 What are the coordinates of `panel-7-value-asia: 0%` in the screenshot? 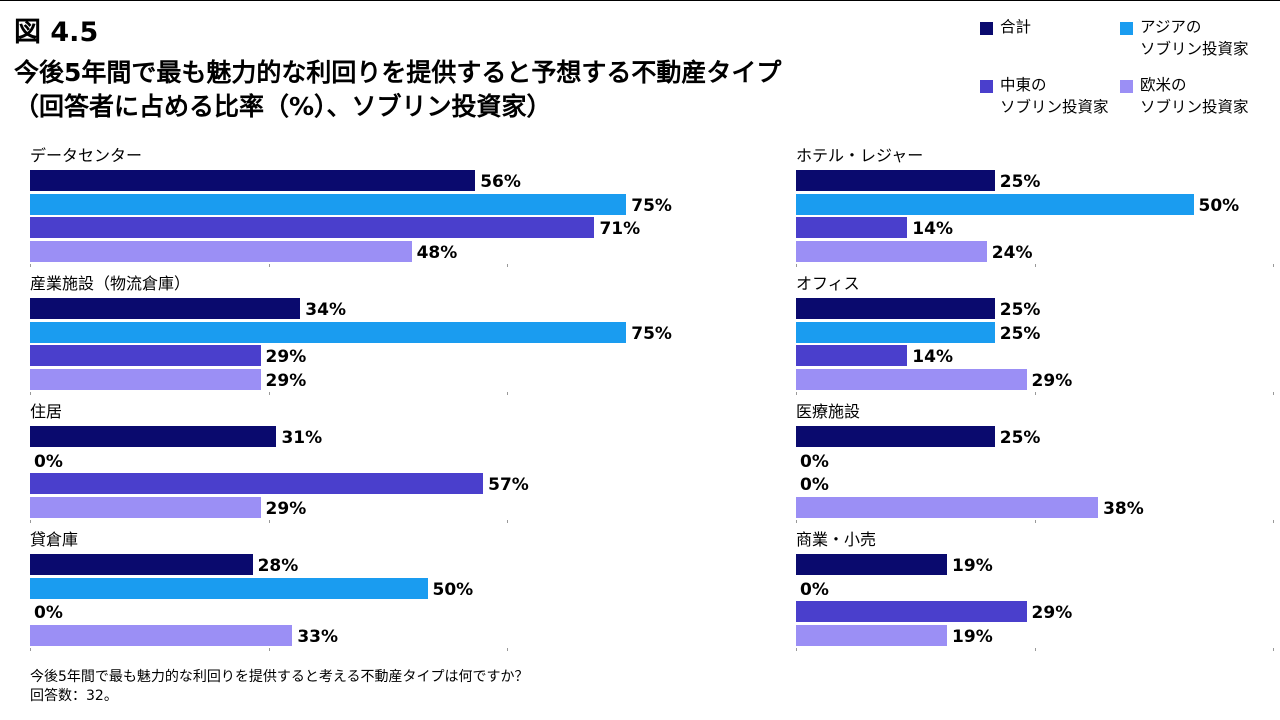 It's located at (814, 462).